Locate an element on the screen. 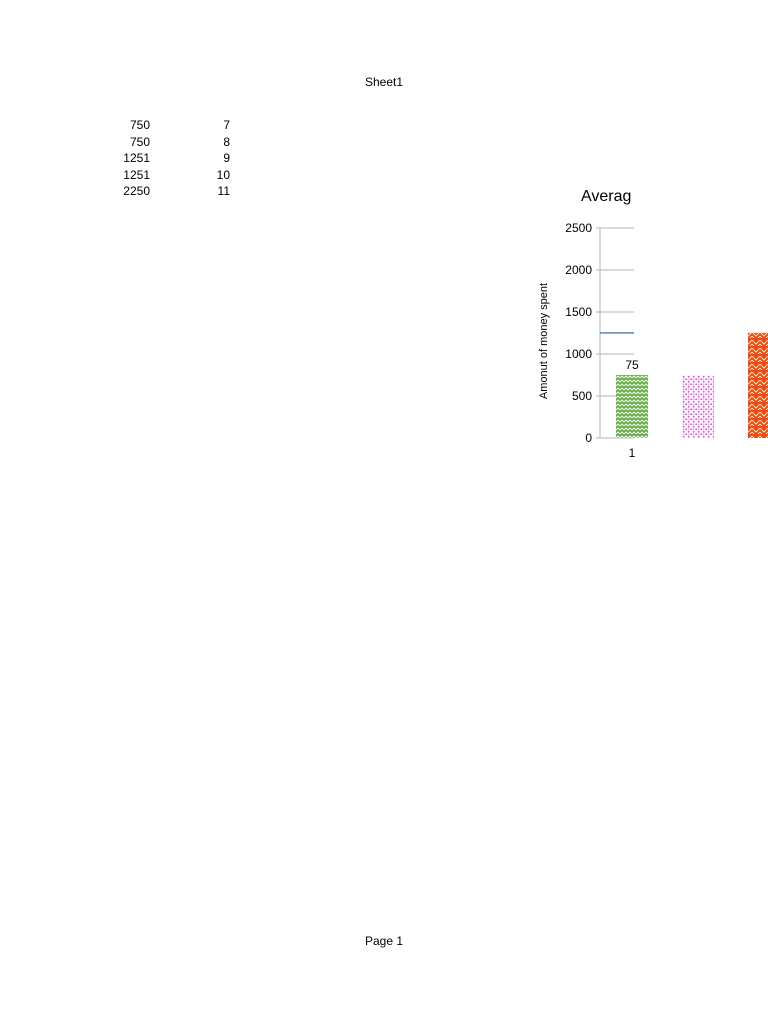 This screenshot has height=1024, width=768. y-tick-label: 1500 is located at coordinates (578, 312).